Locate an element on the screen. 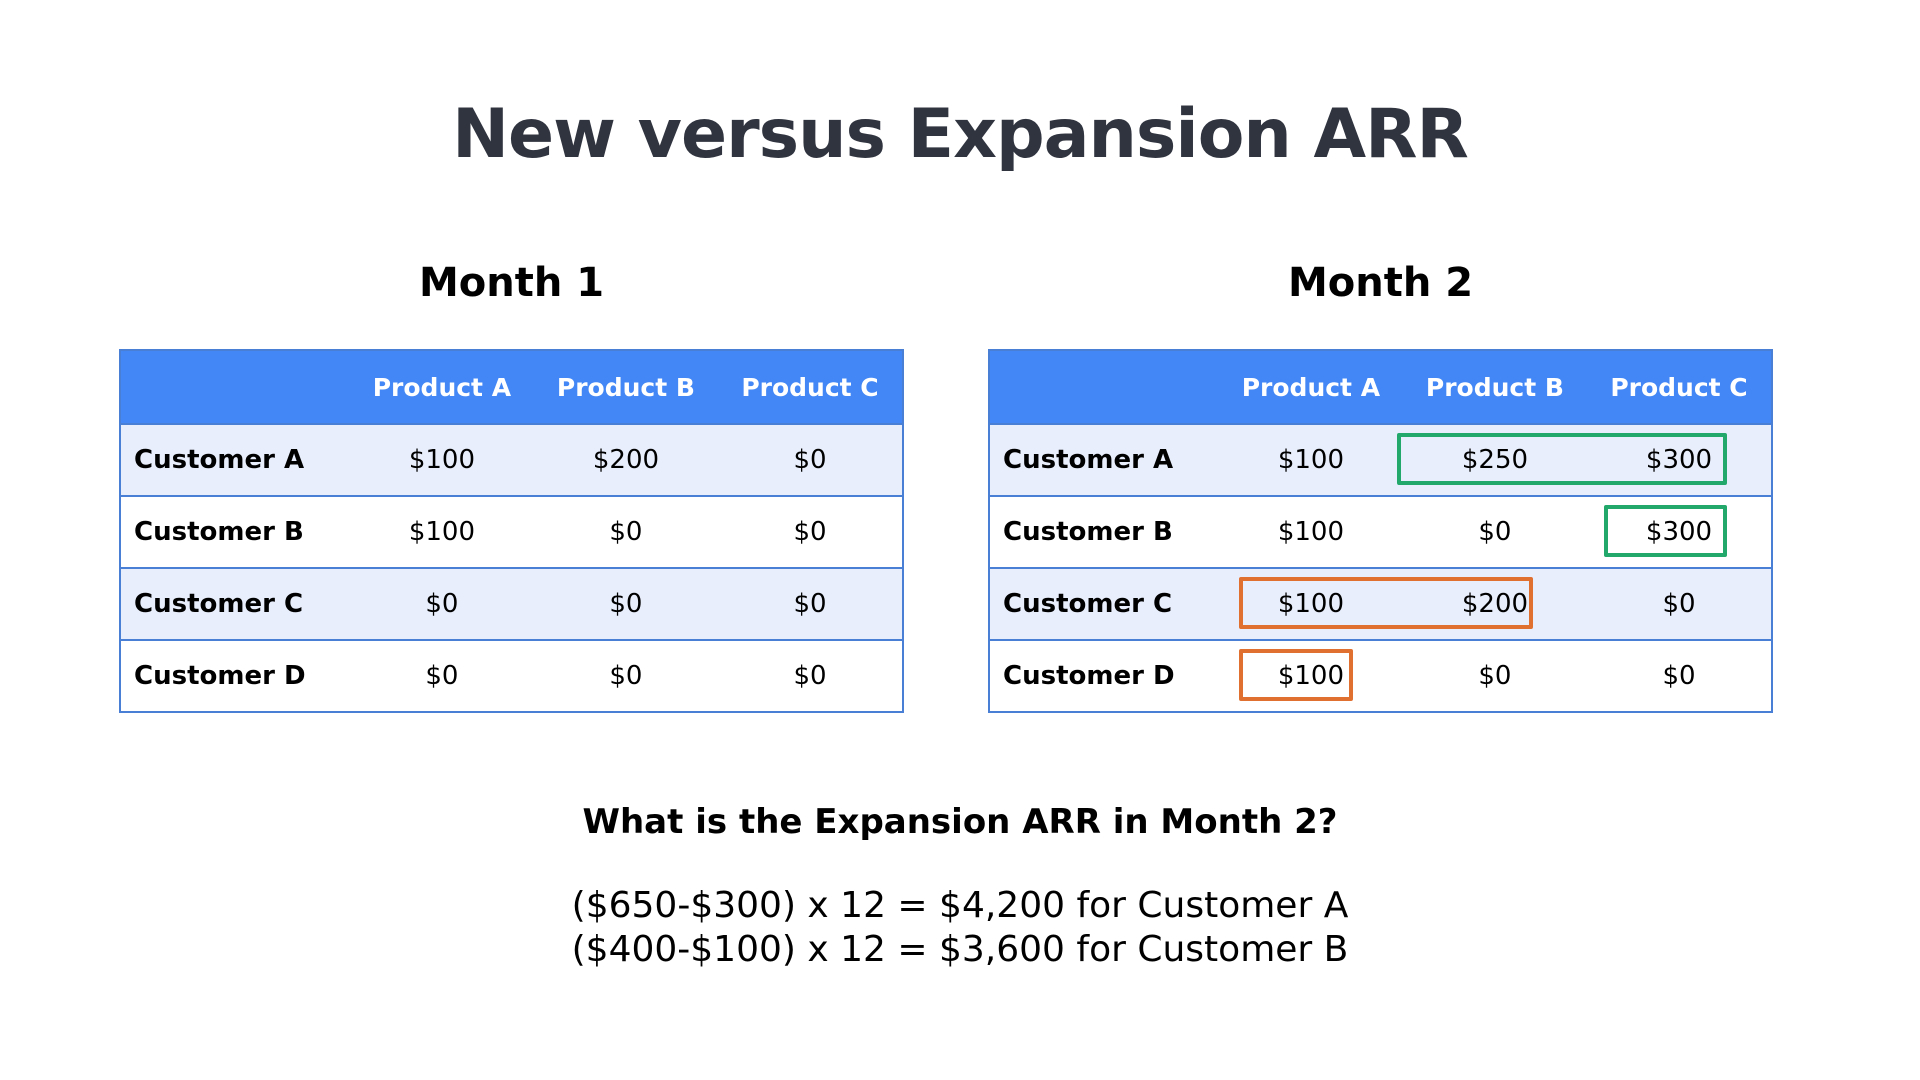  table-row: Customer D $0 $0 $0 is located at coordinates (511, 675).